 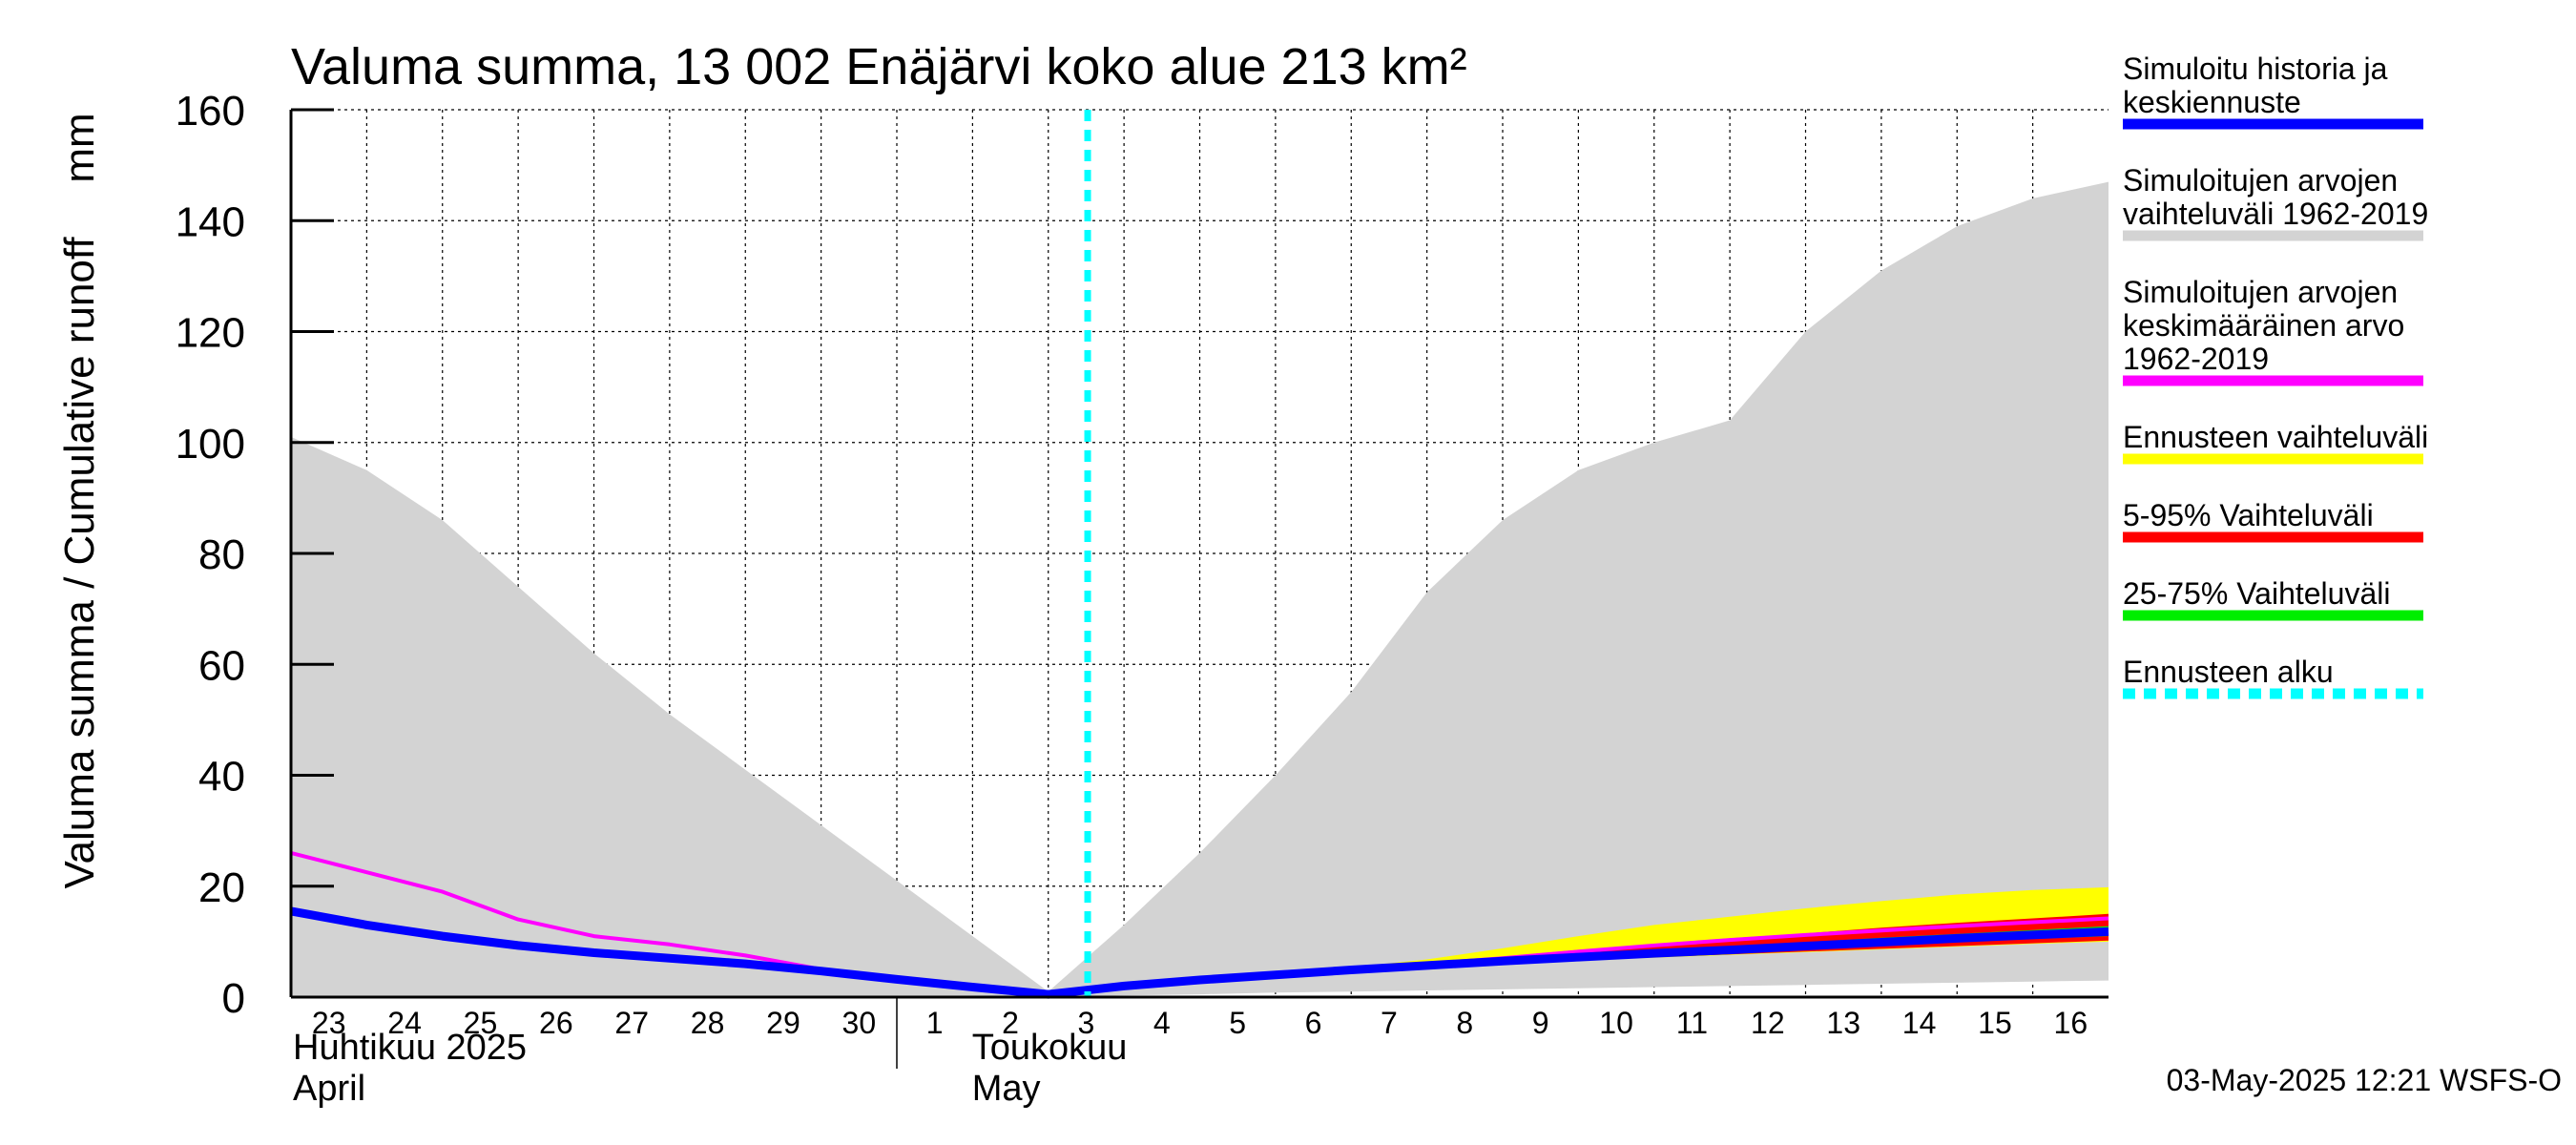 What do you see at coordinates (783, 1023) in the screenshot?
I see `x-tick-label: 29` at bounding box center [783, 1023].